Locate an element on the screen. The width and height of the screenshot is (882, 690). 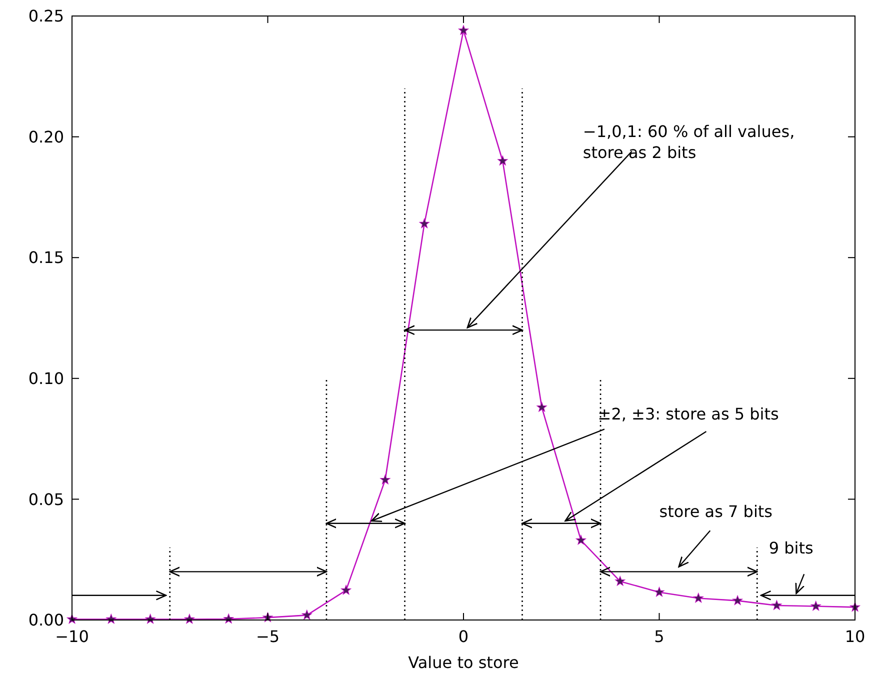
y-tick-label: 0.00 is located at coordinates (46, 620).